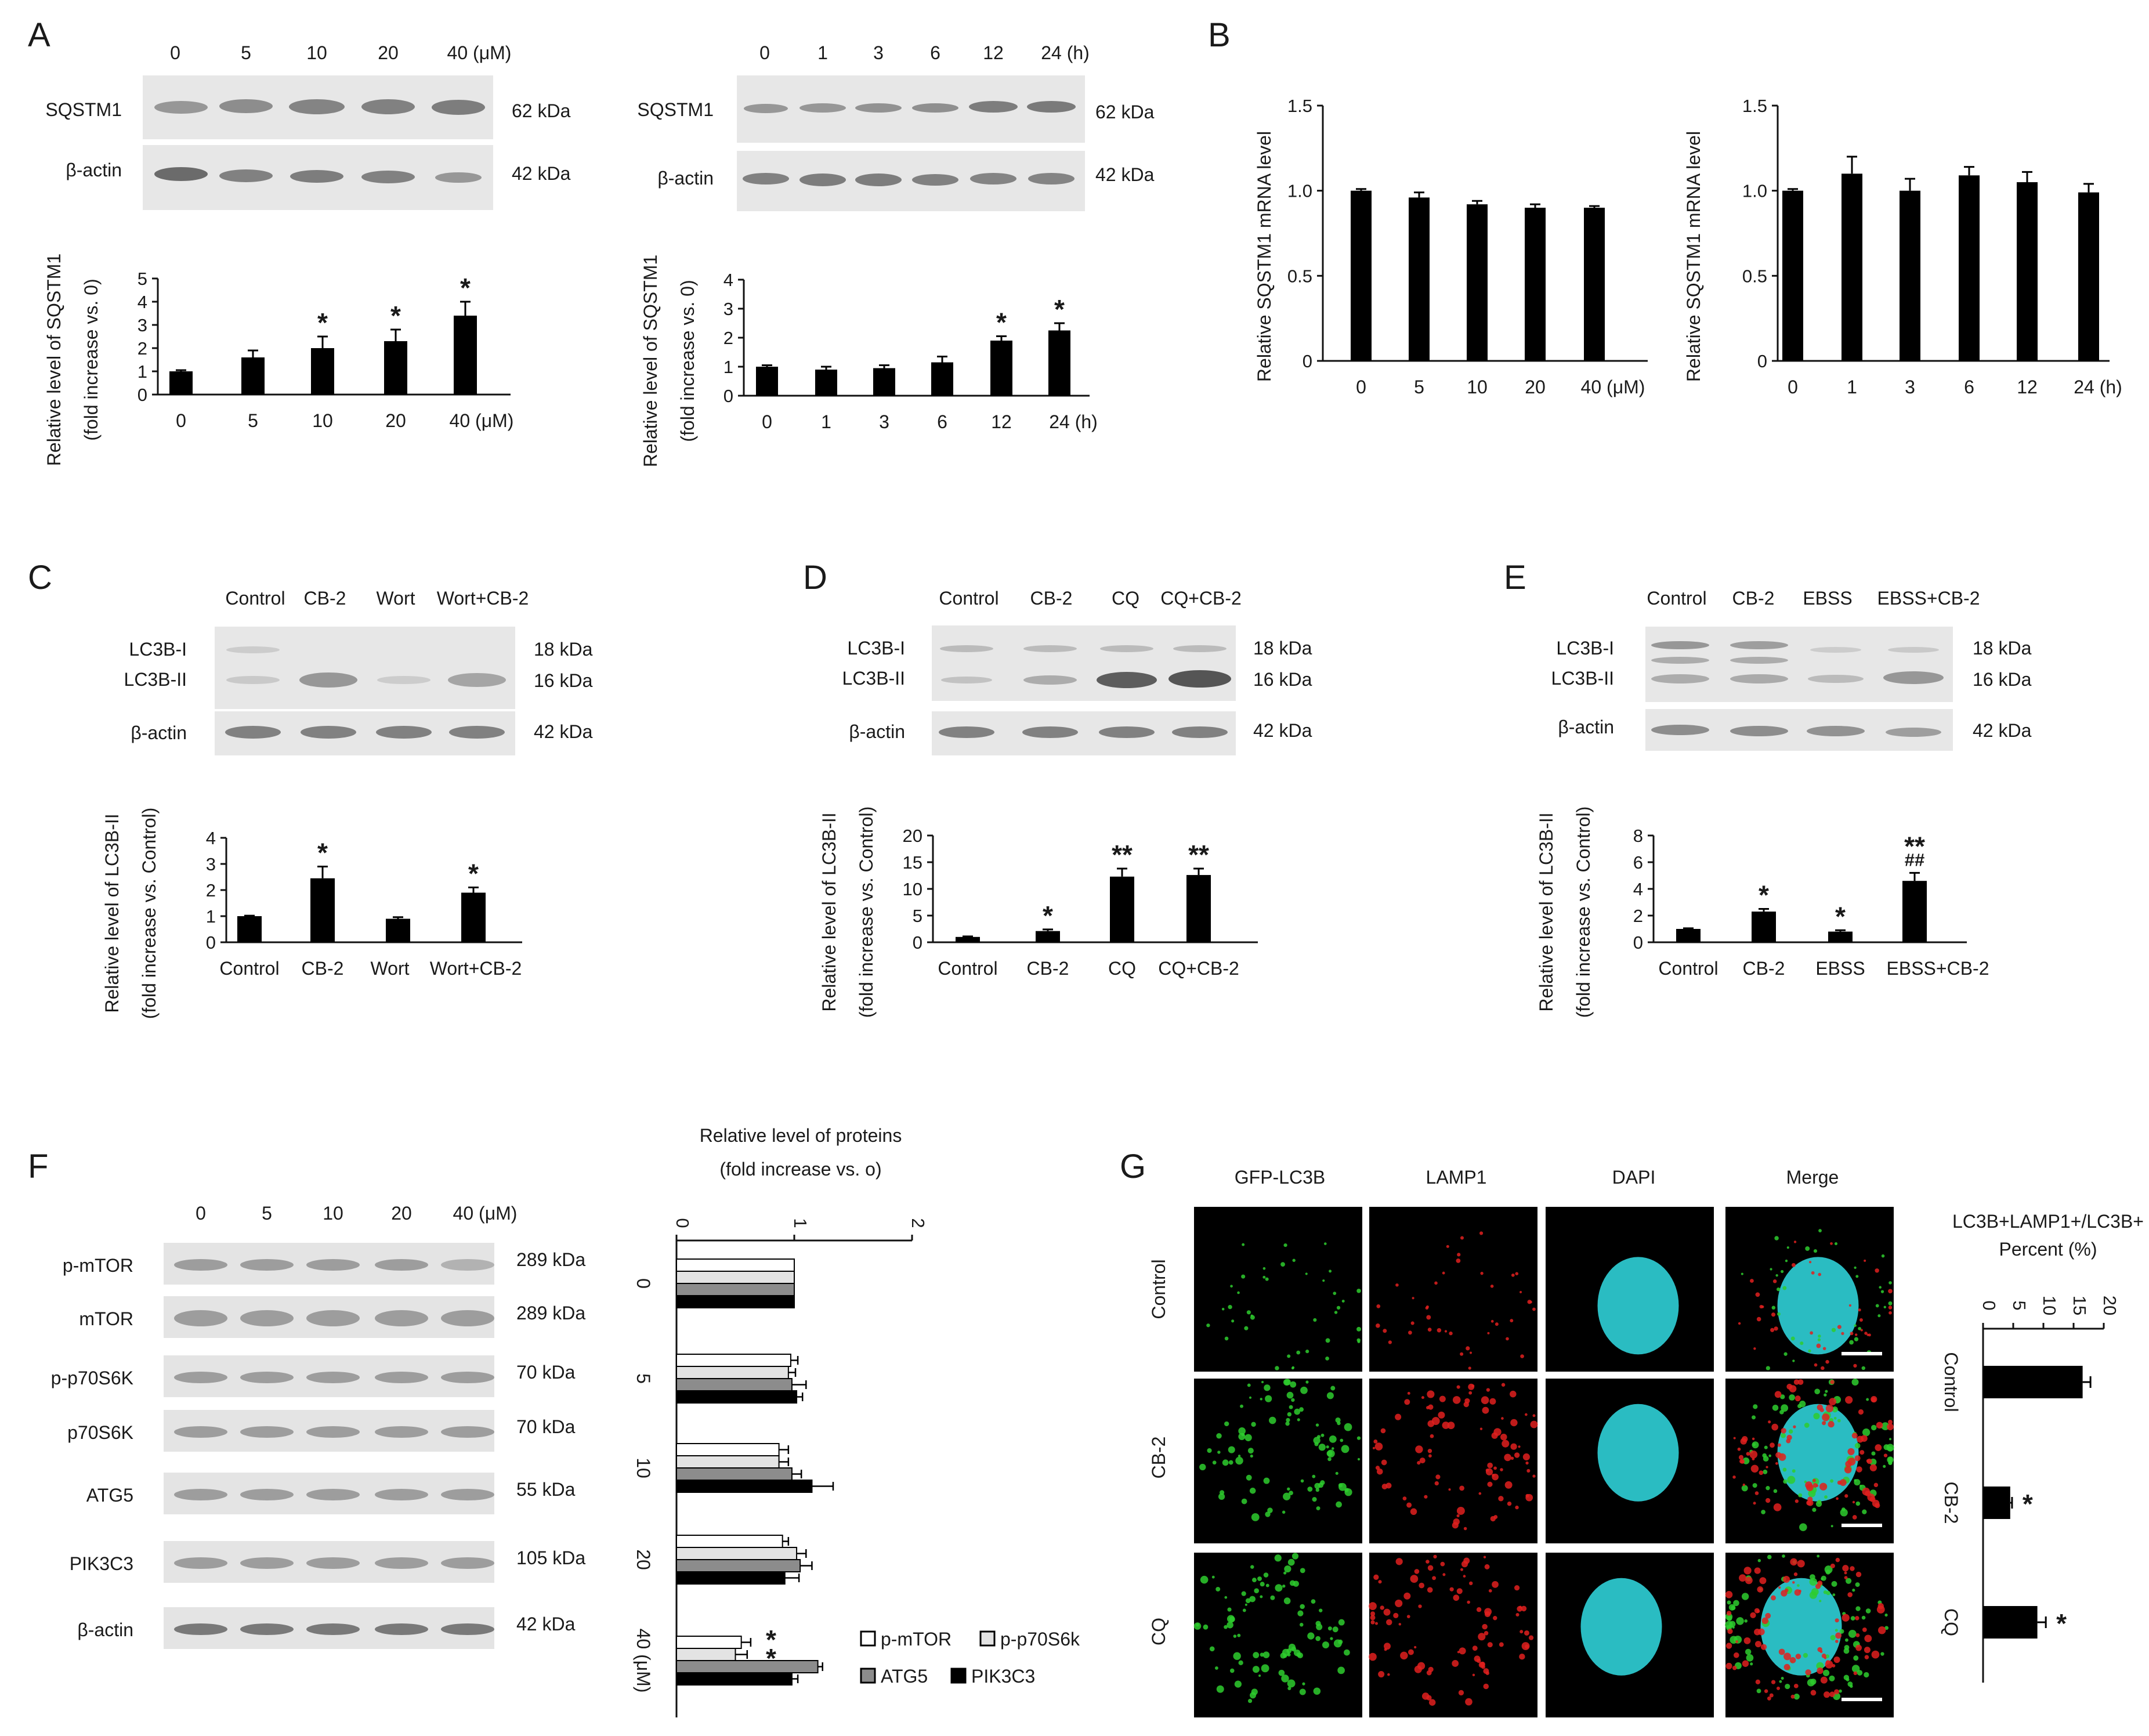 The width and height of the screenshot is (2149, 1736). Describe the element at coordinates (801, 1135) in the screenshot. I see `chart-title: Relative level of proteins` at that location.